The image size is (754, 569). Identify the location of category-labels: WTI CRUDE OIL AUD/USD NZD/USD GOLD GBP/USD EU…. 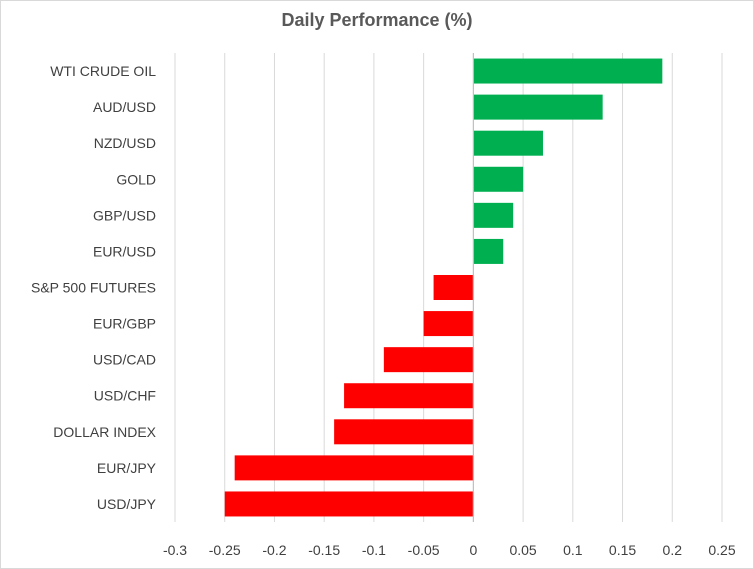
(94, 287).